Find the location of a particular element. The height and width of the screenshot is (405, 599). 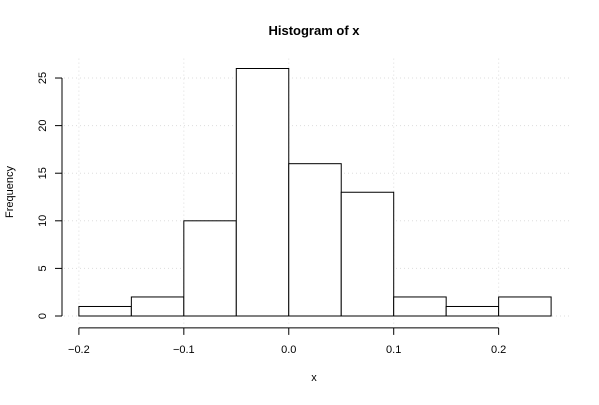

y-tick-label: 25 is located at coordinates (43, 78).